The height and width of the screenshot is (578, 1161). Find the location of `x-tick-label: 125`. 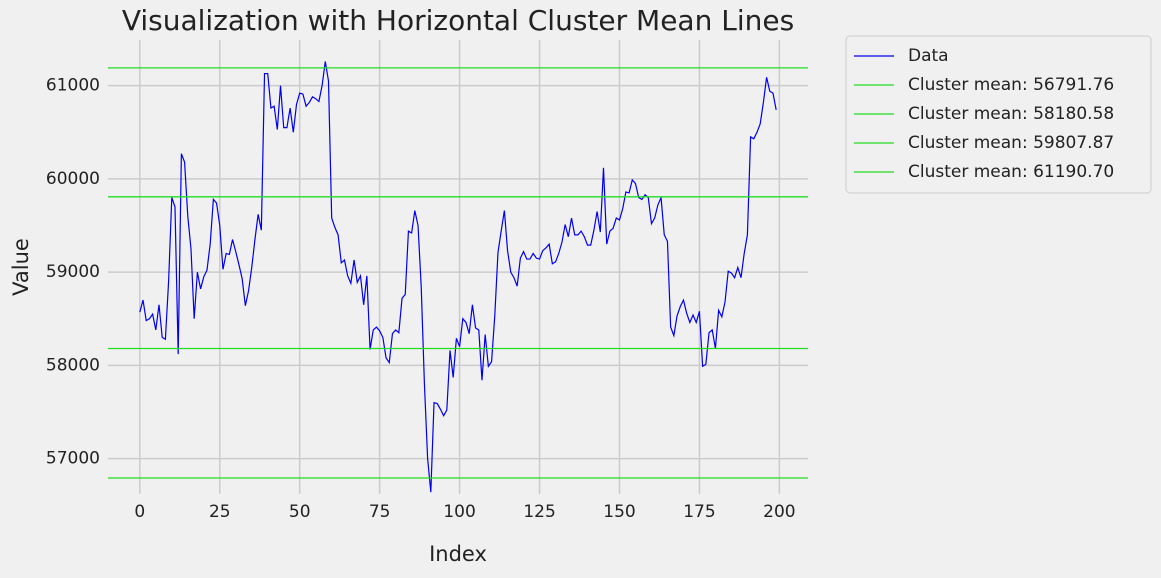

x-tick-label: 125 is located at coordinates (539, 512).